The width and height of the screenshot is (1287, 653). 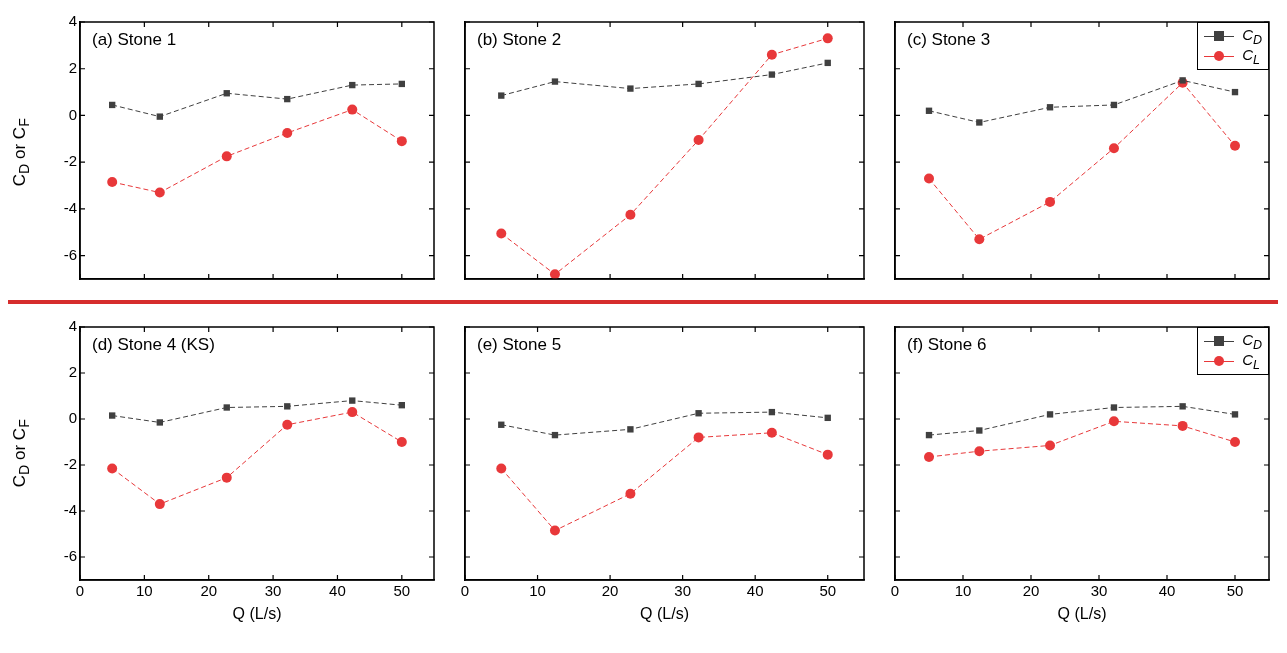 What do you see at coordinates (134, 40) in the screenshot?
I see `text: (a) Stone 1` at bounding box center [134, 40].